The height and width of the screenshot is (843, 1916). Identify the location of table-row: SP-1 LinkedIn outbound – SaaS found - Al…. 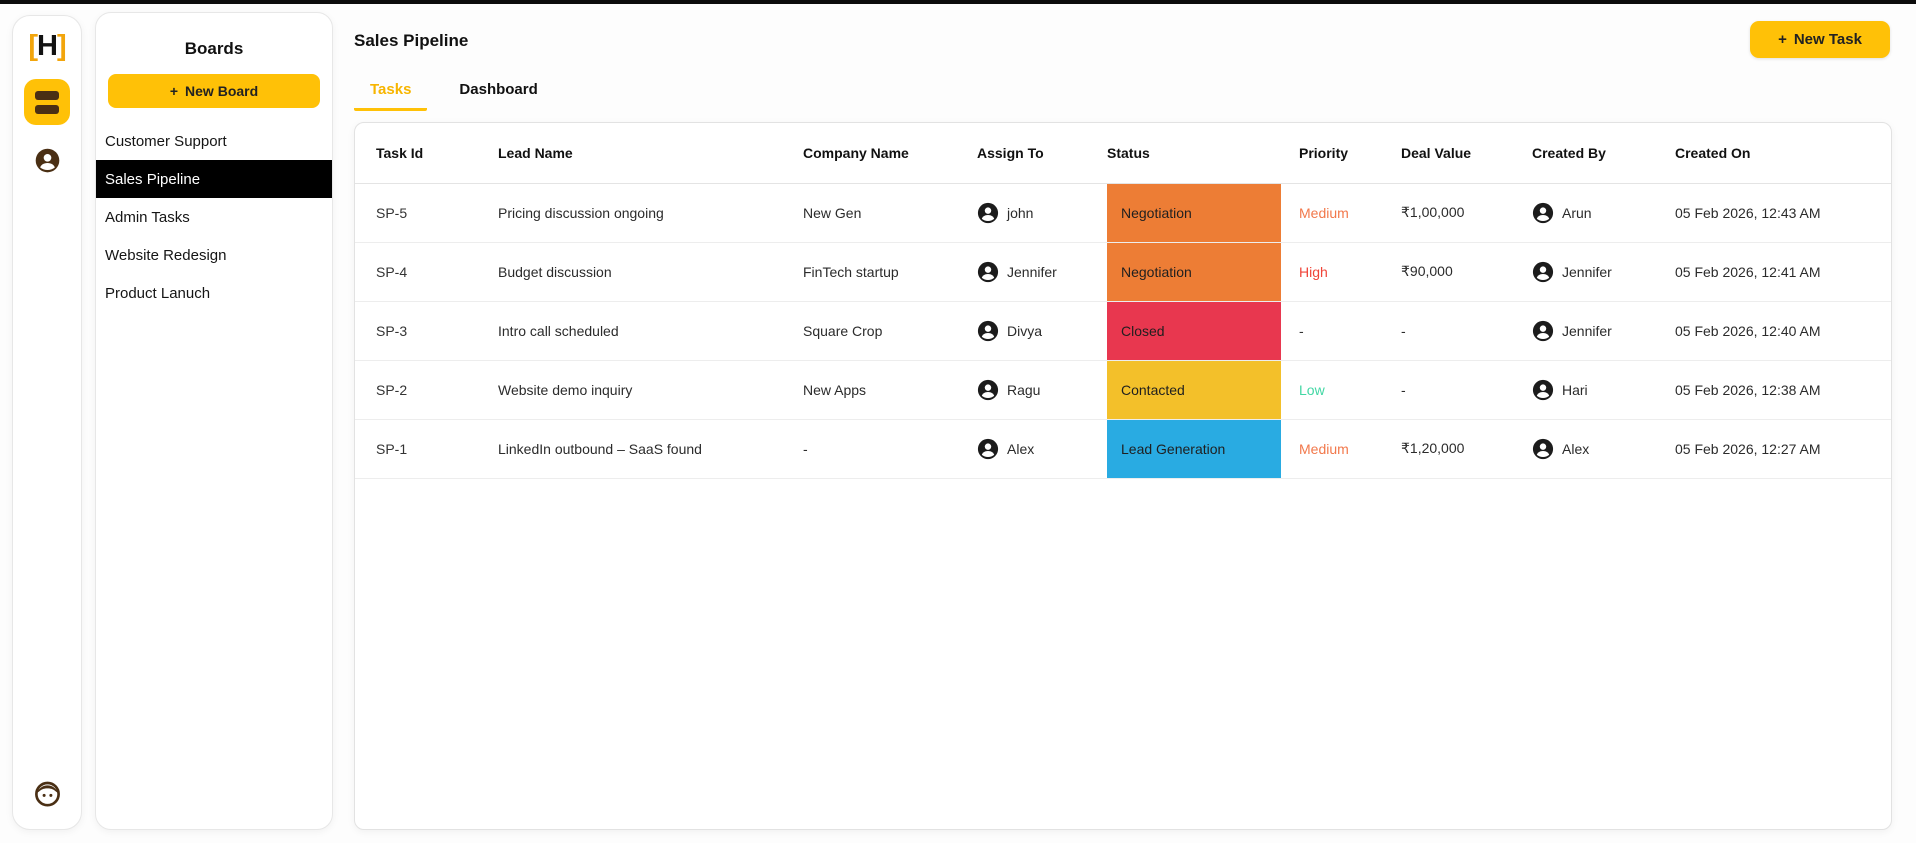
(1123, 449).